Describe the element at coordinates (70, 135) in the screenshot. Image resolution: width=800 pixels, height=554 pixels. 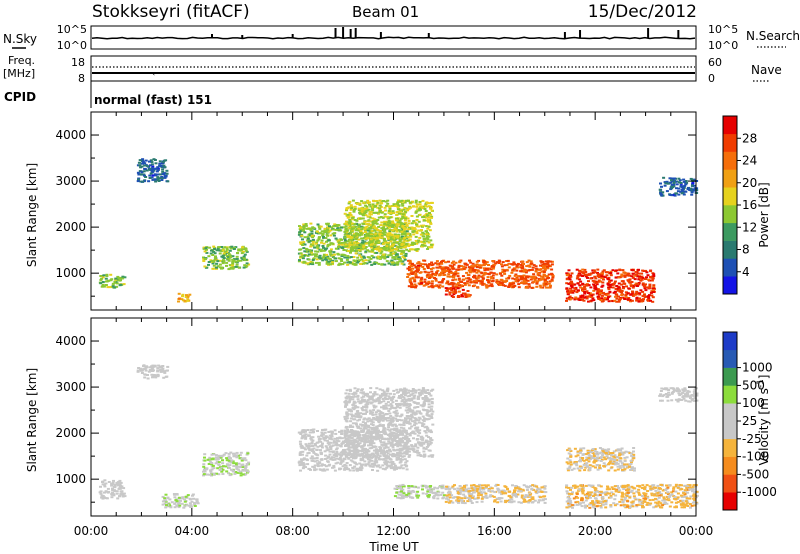
I see `y-tick-label: 4000` at that location.